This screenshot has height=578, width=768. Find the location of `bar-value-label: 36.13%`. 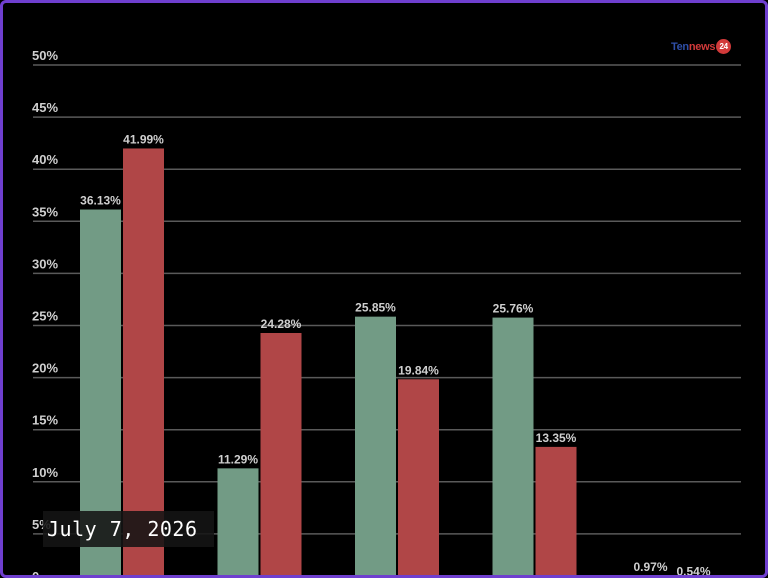

bar-value-label: 36.13% is located at coordinates (100, 201).